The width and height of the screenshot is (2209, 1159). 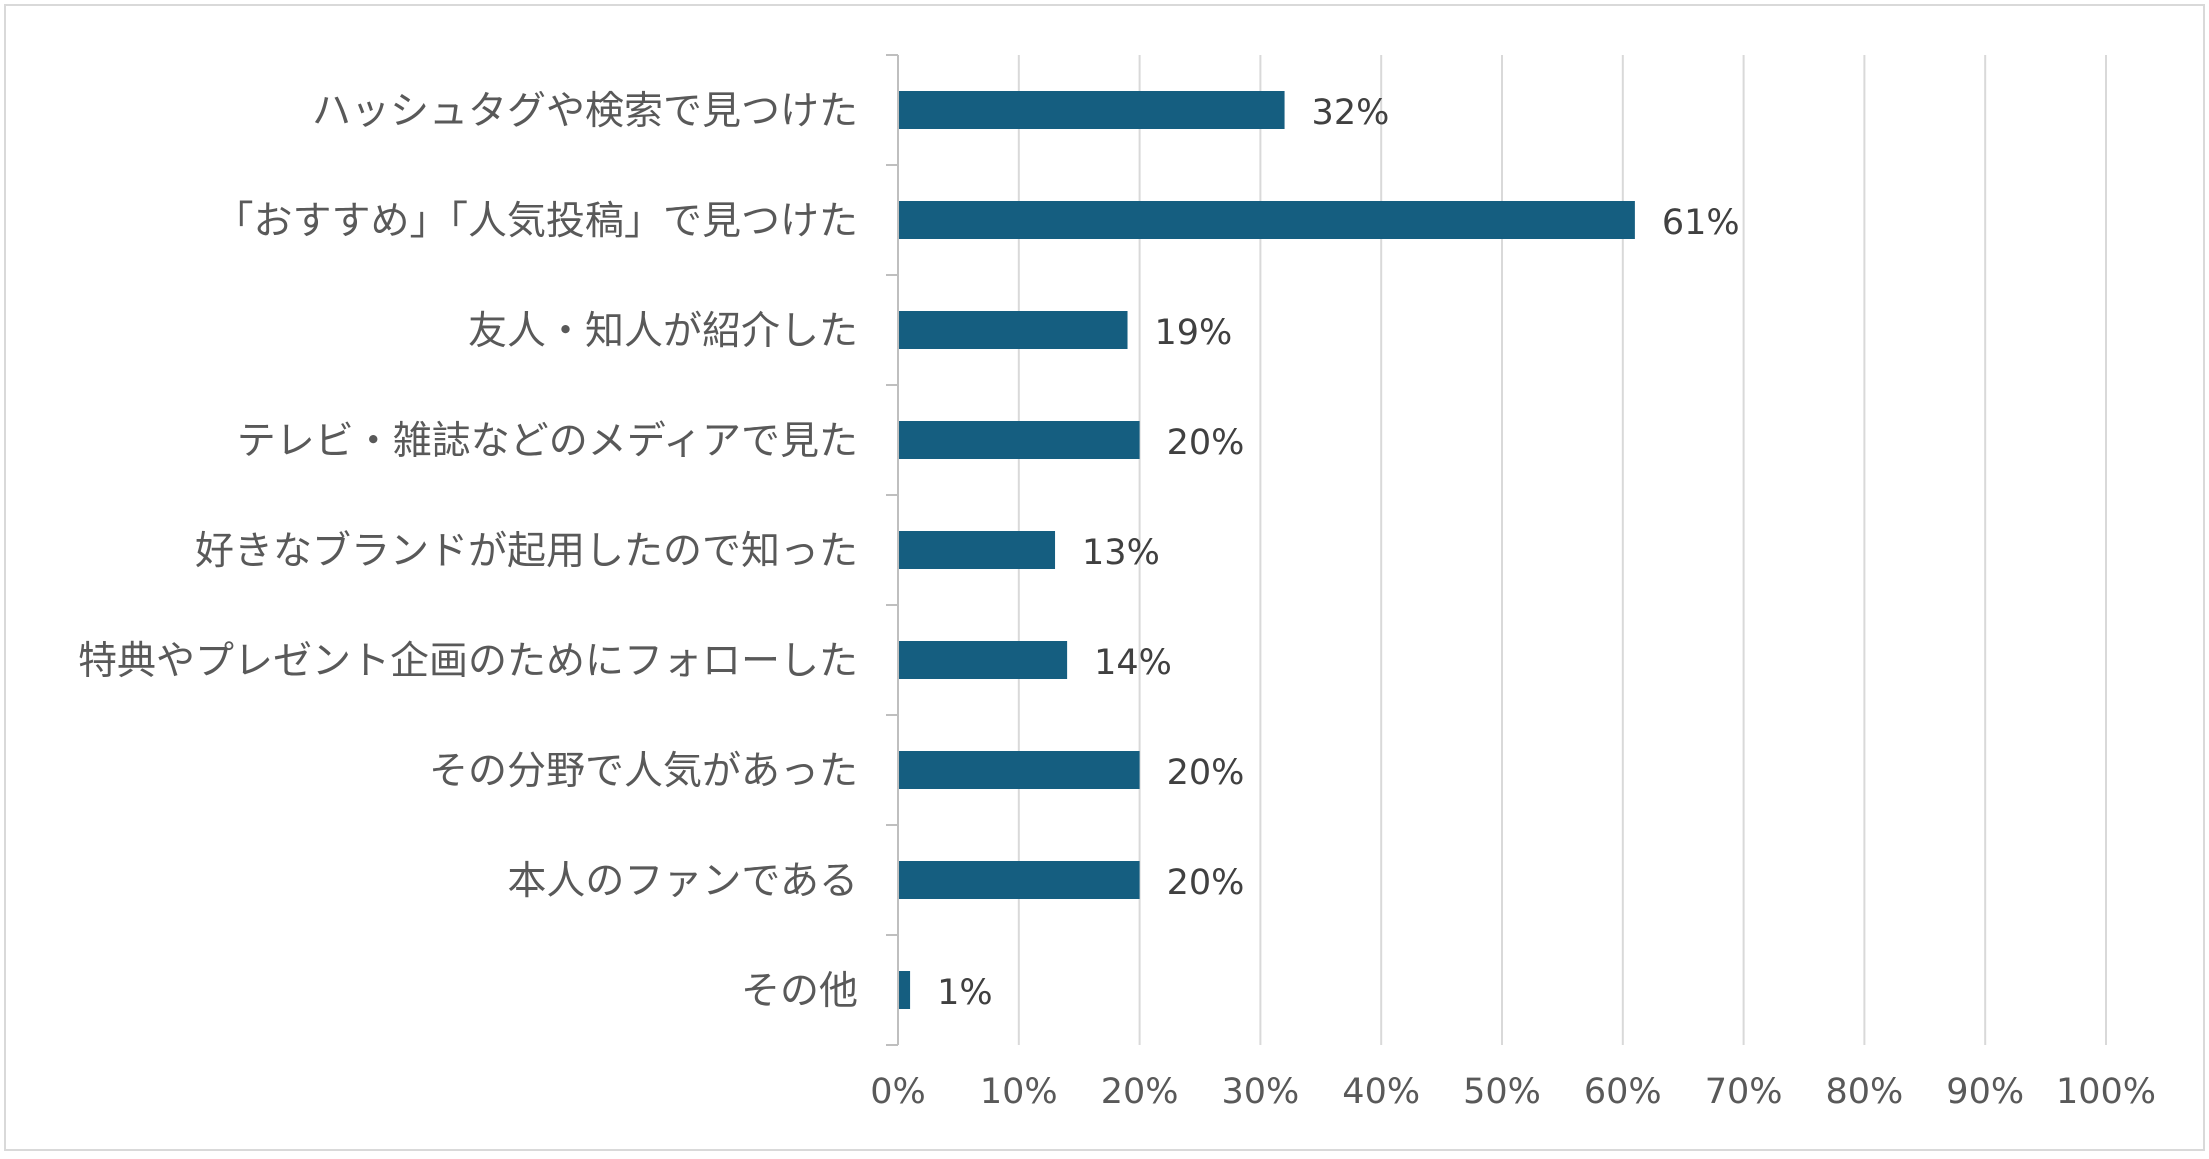 I want to click on category-label-4: テレビ・雑誌などのメディアで見た, so click(x=547, y=441).